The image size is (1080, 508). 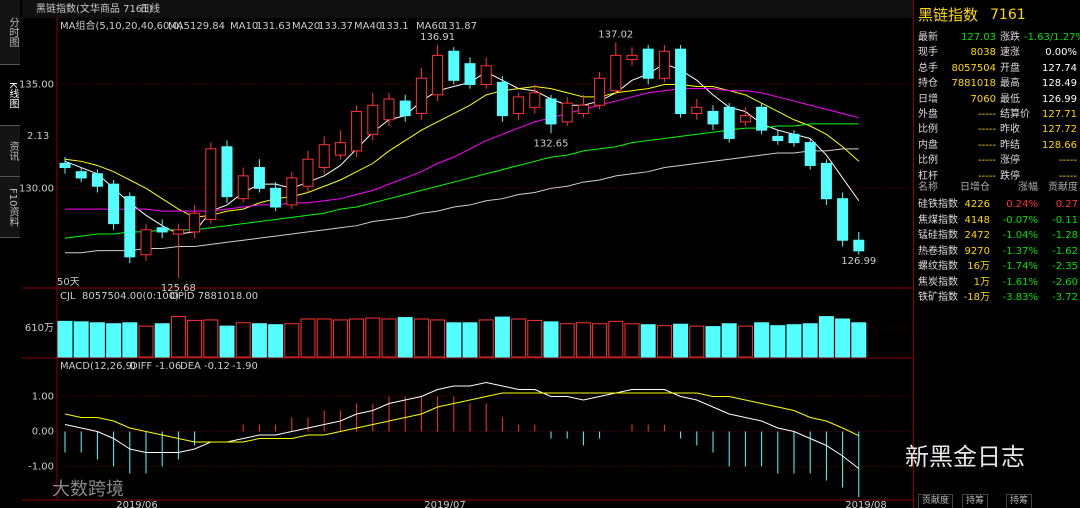 What do you see at coordinates (10, 95) in the screenshot?
I see `tab: K线图` at bounding box center [10, 95].